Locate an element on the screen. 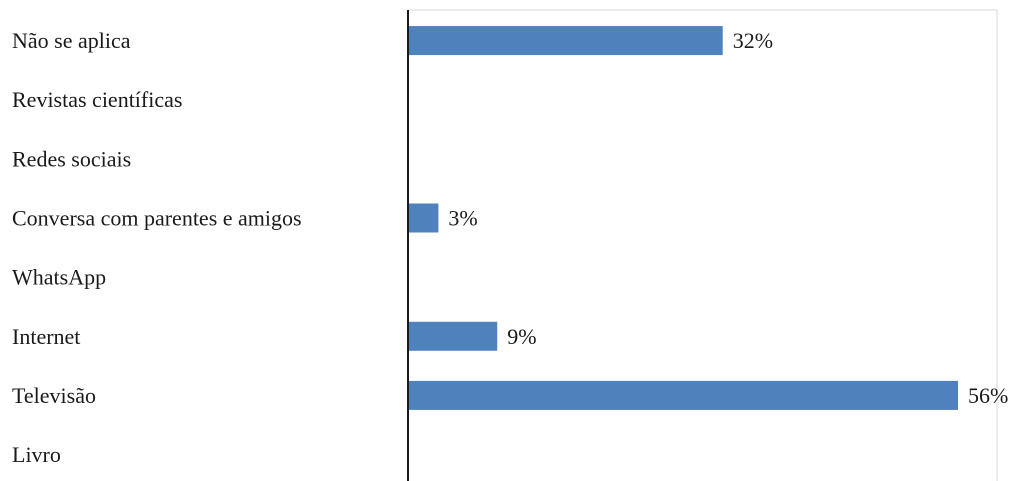 Image resolution: width=1028 pixels, height=481 pixels. category-label: Televisão is located at coordinates (54, 395).